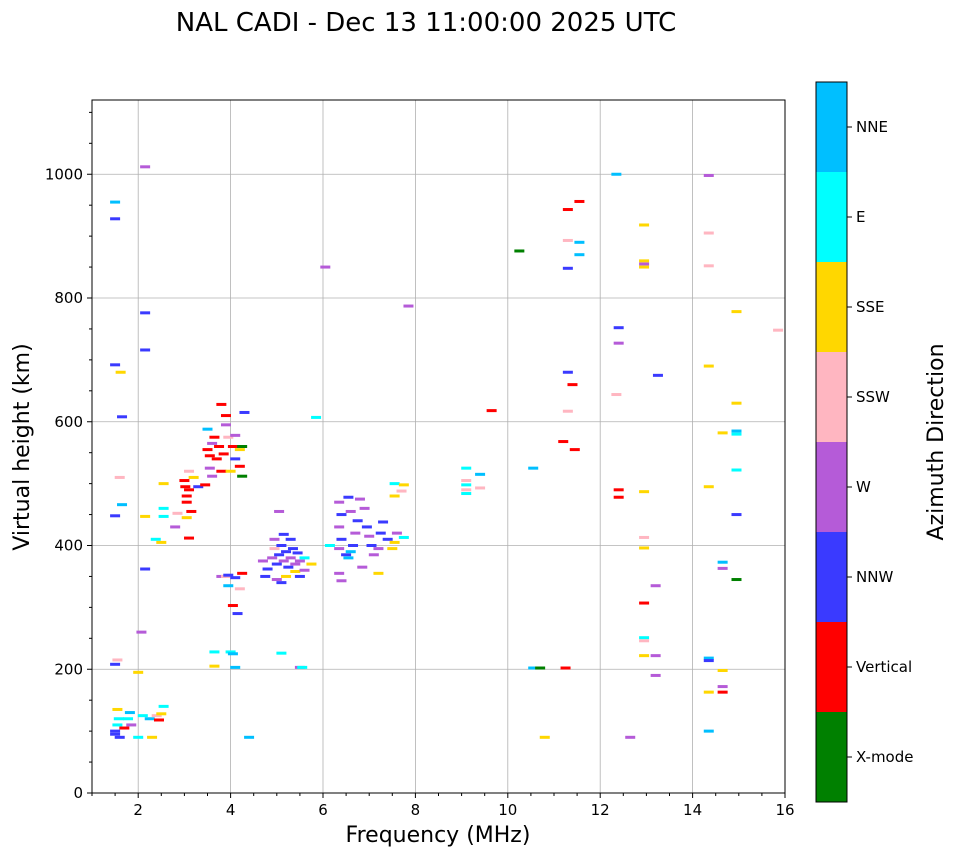 Image resolution: width=958 pixels, height=857 pixels. What do you see at coordinates (831, 487) in the screenshot?
I see `colorbar-segment-w` at bounding box center [831, 487].